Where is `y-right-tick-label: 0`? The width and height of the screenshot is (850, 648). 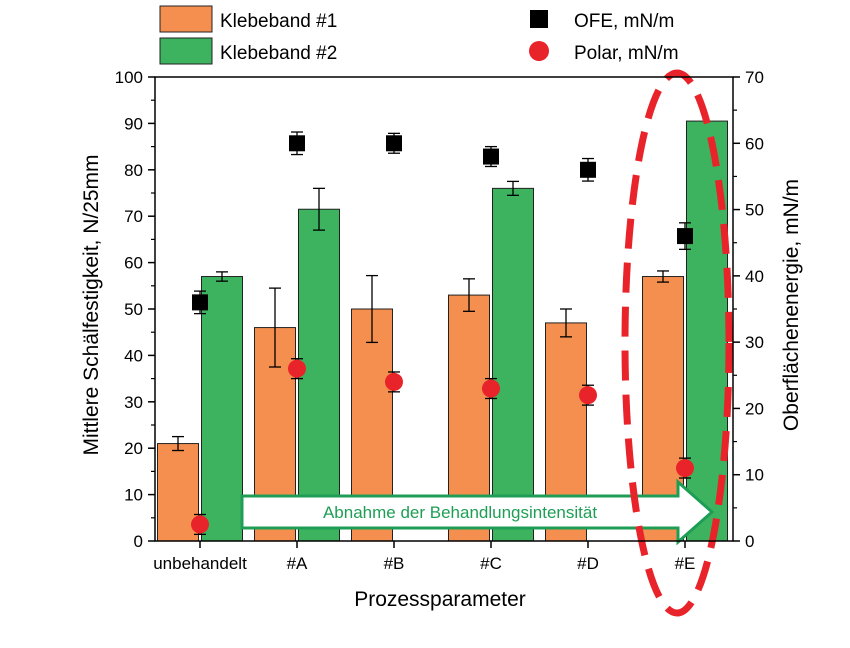
y-right-tick-label: 0 is located at coordinates (749, 541).